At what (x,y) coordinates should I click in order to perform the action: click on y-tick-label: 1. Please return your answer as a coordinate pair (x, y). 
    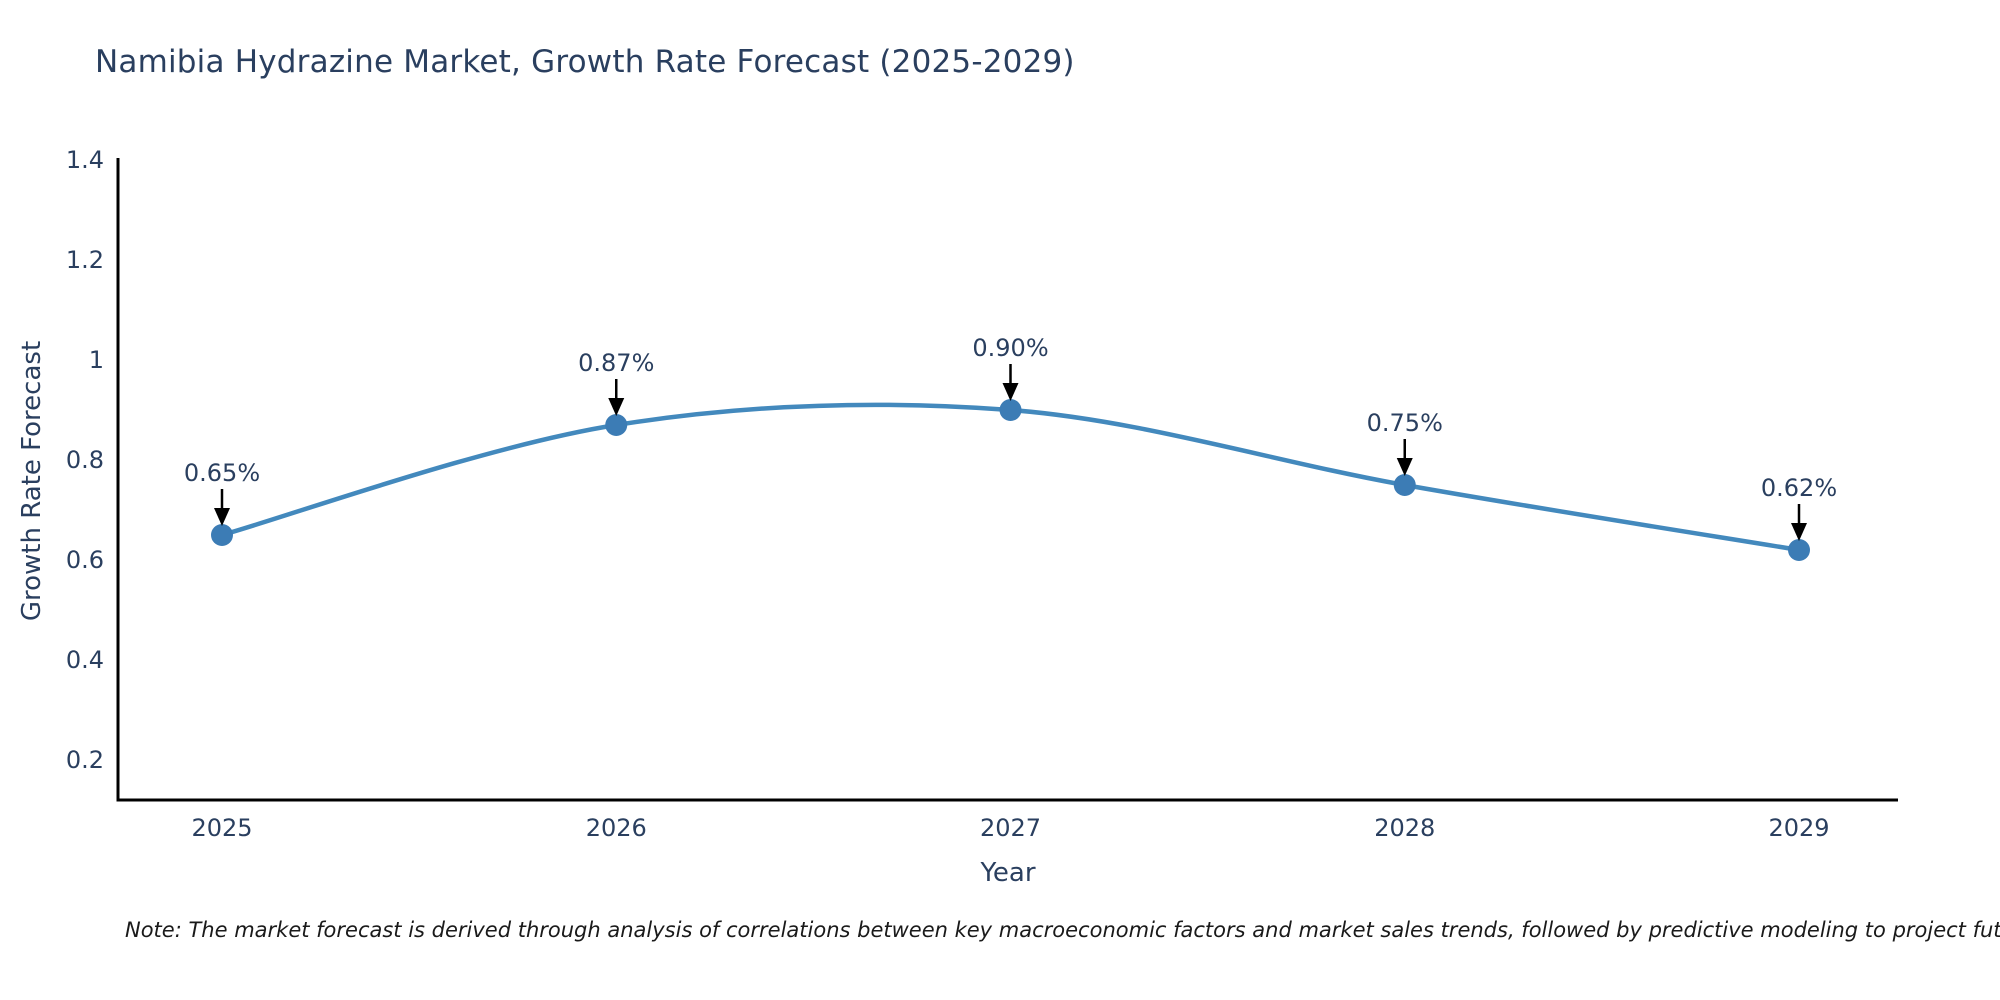
    Looking at the image, I should click on (96, 360).